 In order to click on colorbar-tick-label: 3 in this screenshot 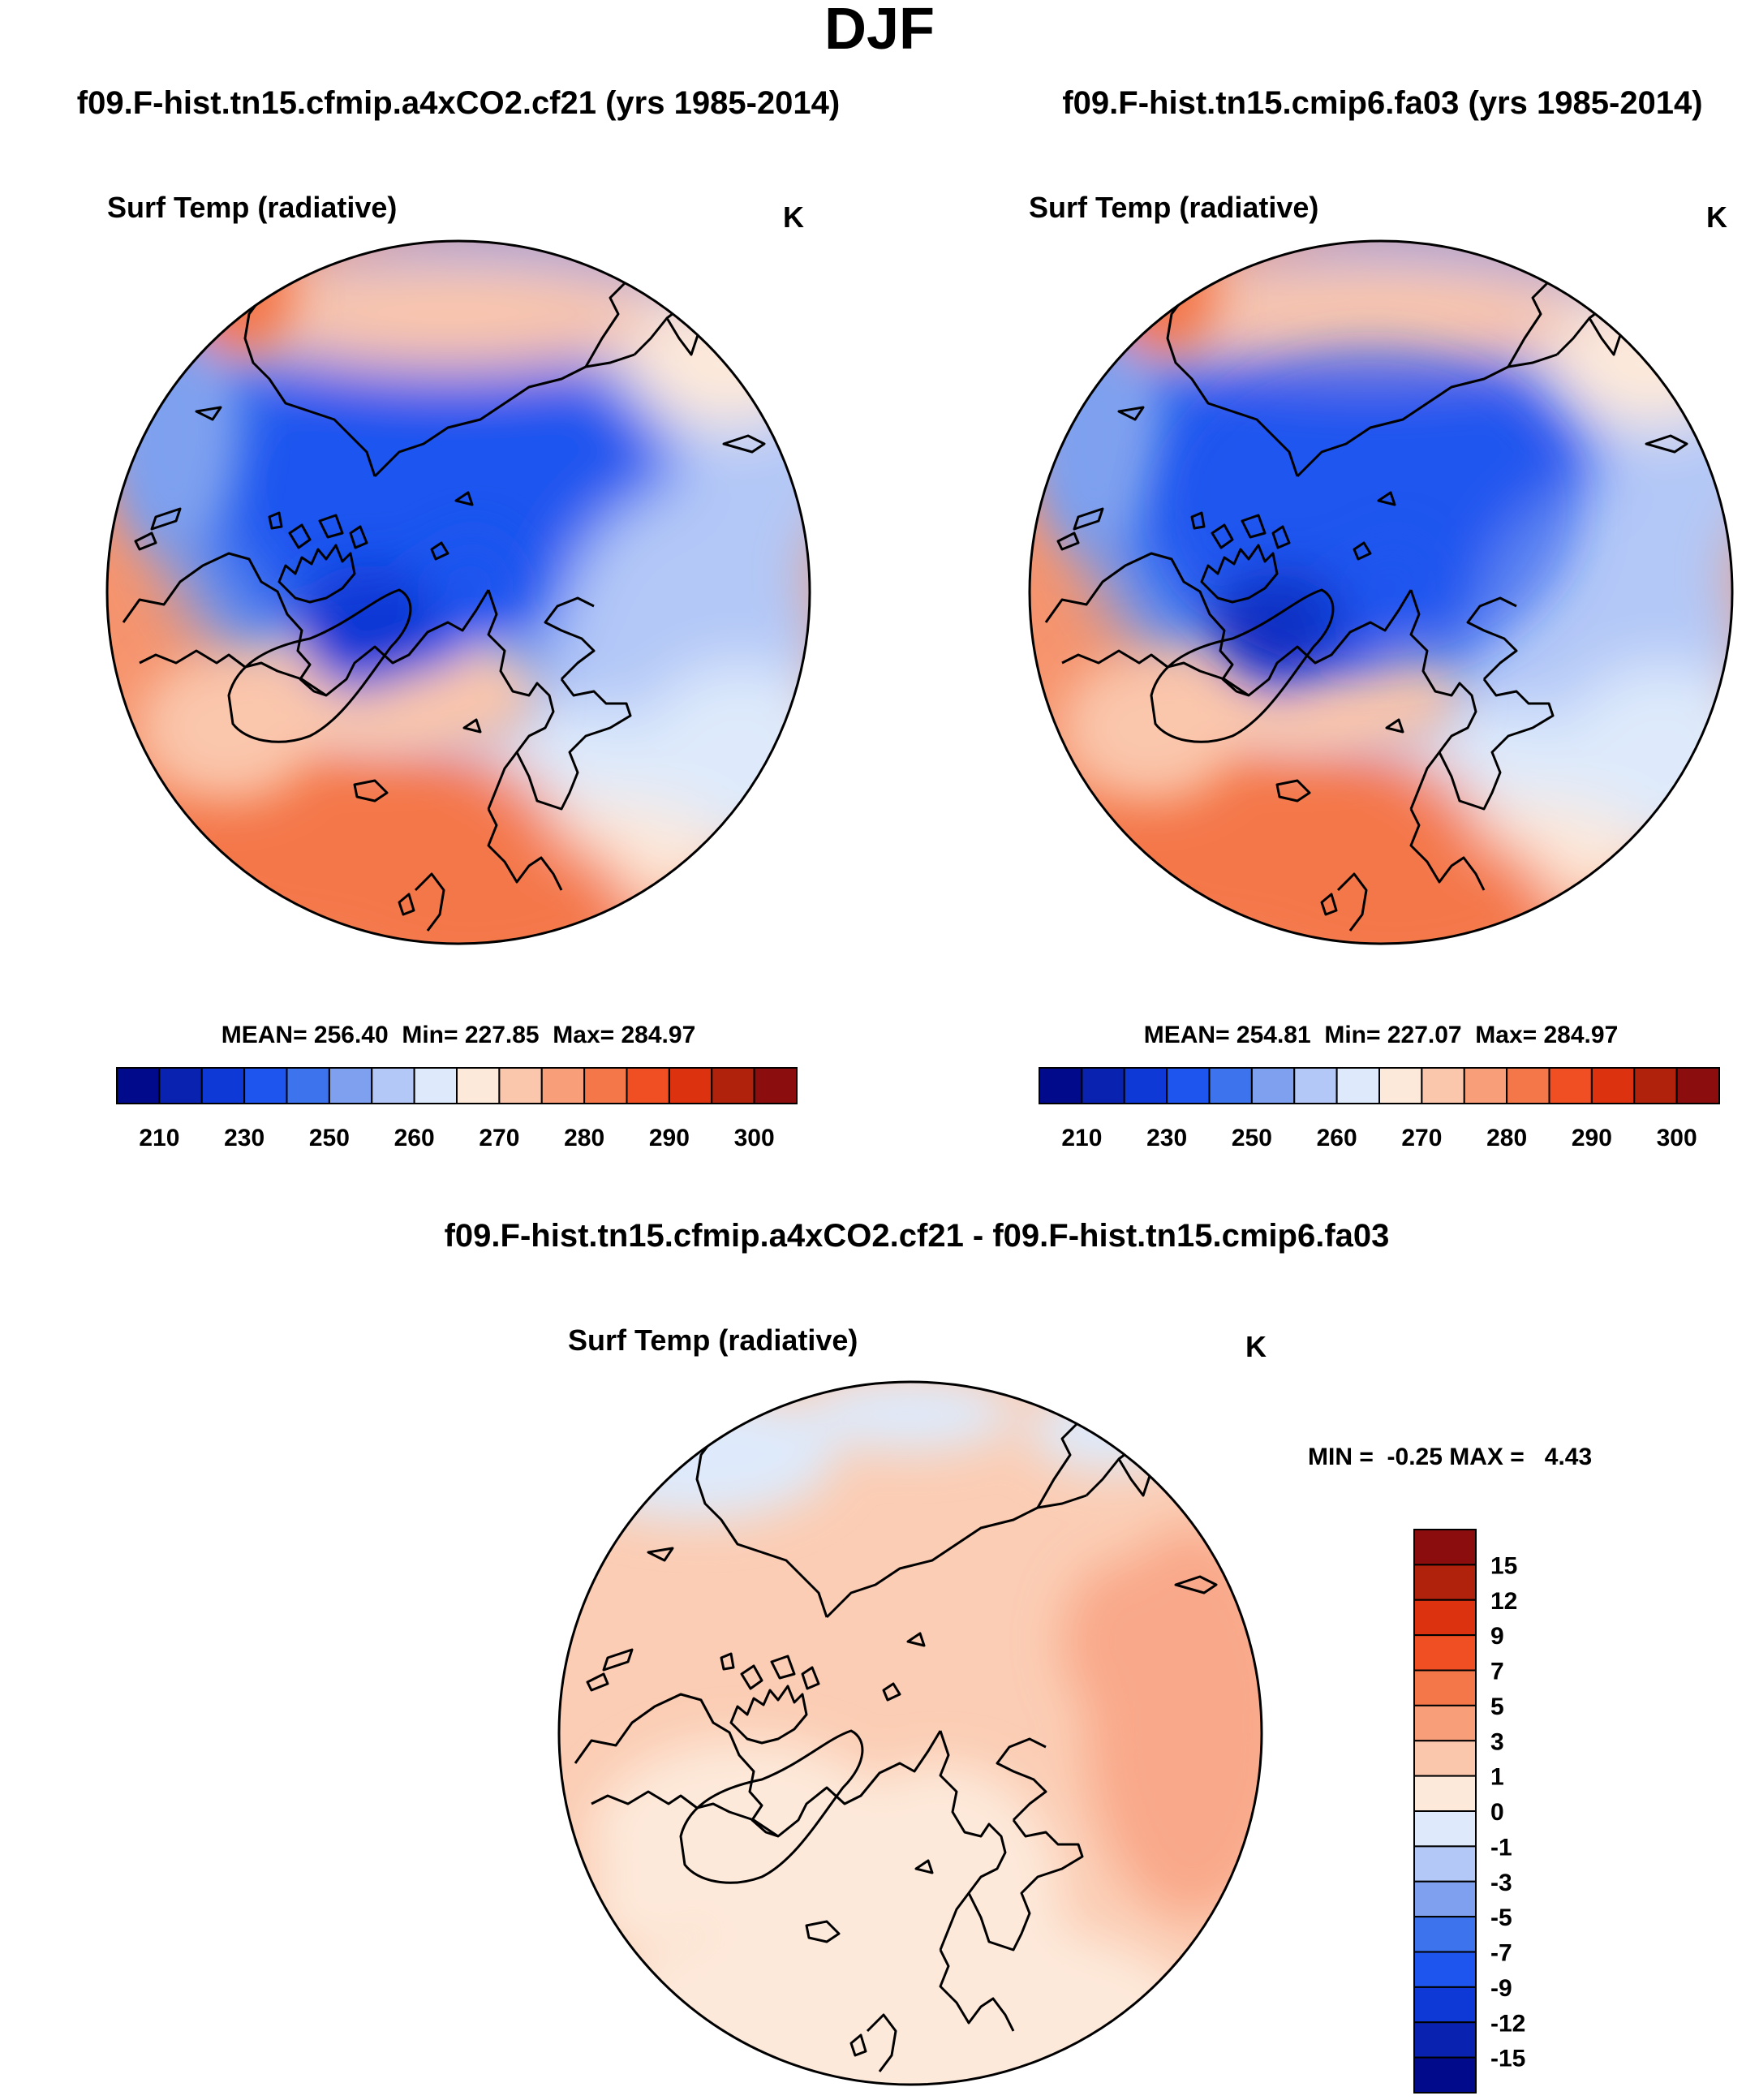, I will do `click(1497, 1741)`.